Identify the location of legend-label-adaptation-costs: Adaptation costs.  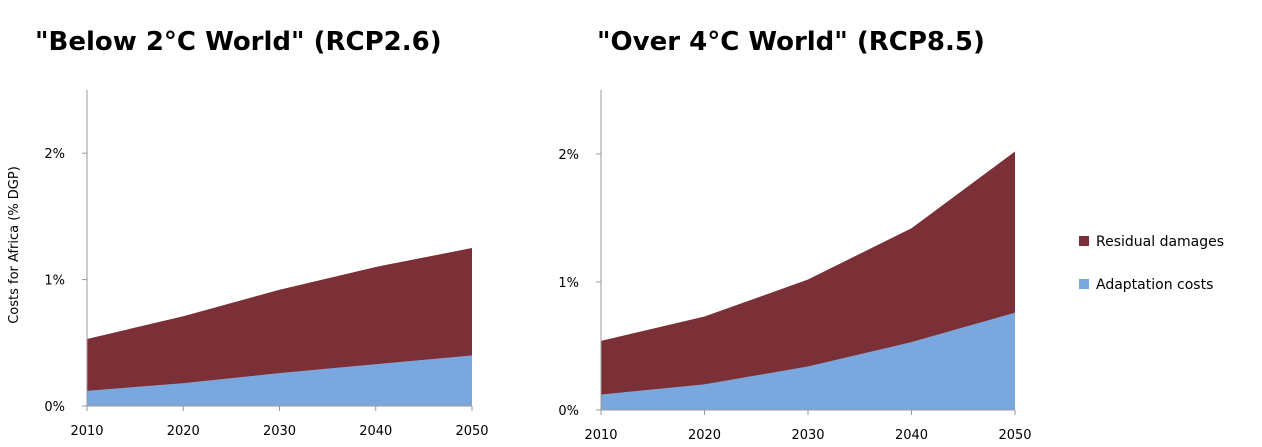
(1154, 285).